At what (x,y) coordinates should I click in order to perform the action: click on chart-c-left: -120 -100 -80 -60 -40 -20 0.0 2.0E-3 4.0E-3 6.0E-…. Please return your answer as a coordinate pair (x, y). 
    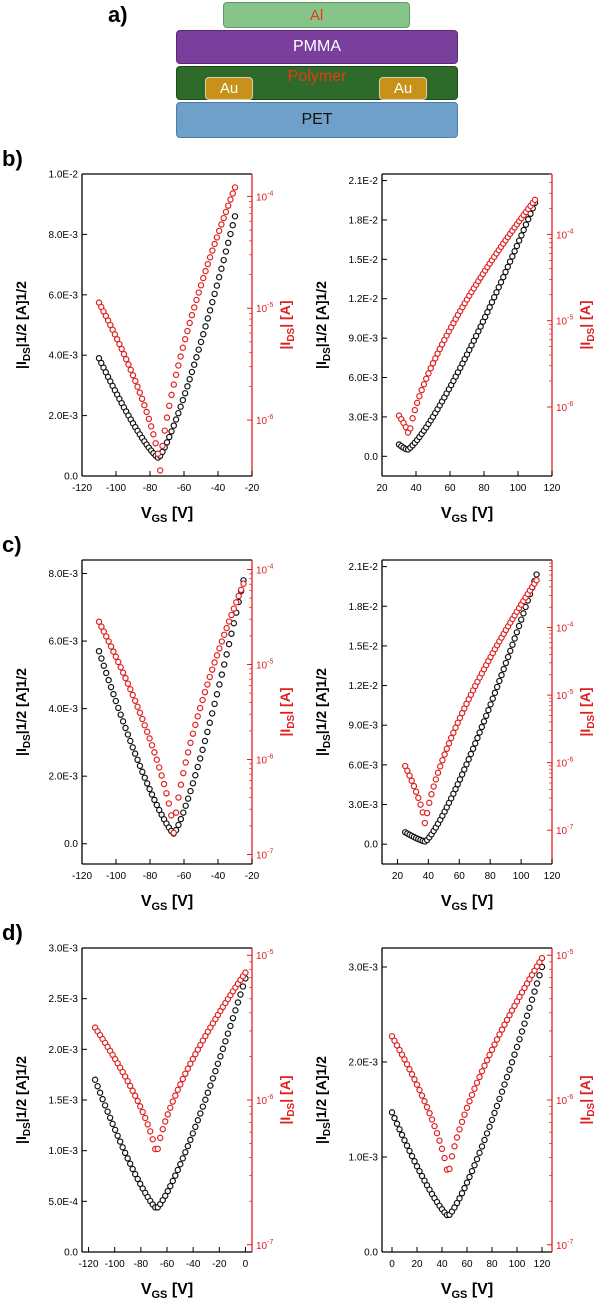
    Looking at the image, I should click on (155, 736).